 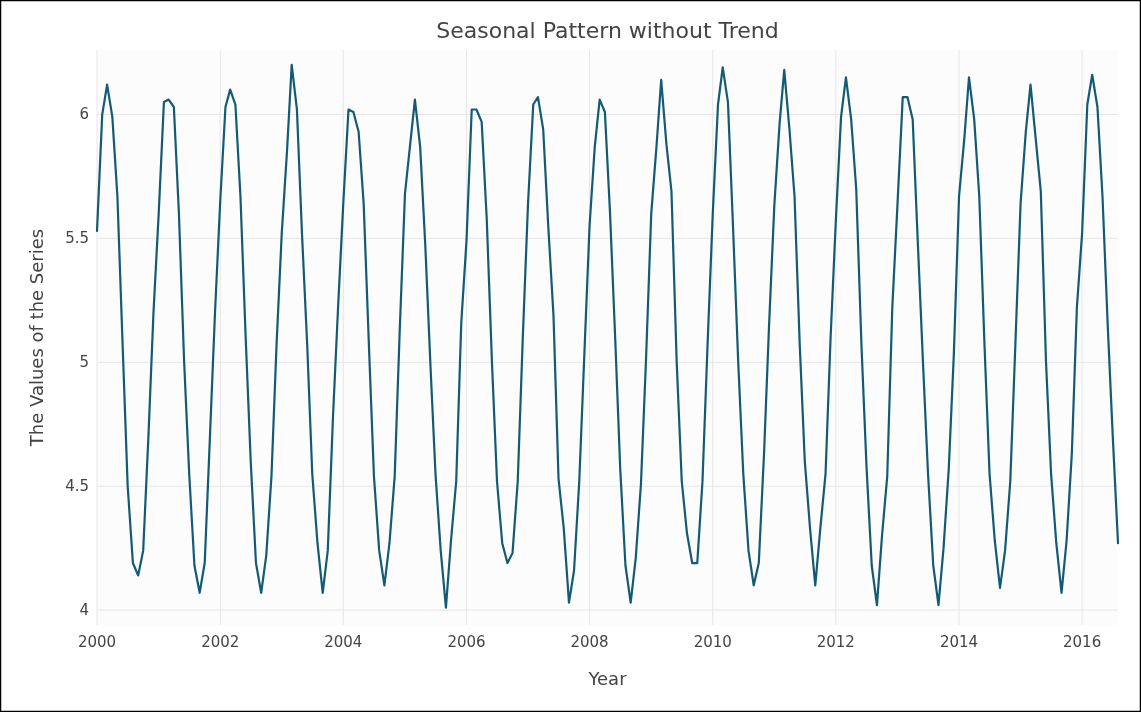 What do you see at coordinates (466, 642) in the screenshot?
I see `x-tick-label: 2006` at bounding box center [466, 642].